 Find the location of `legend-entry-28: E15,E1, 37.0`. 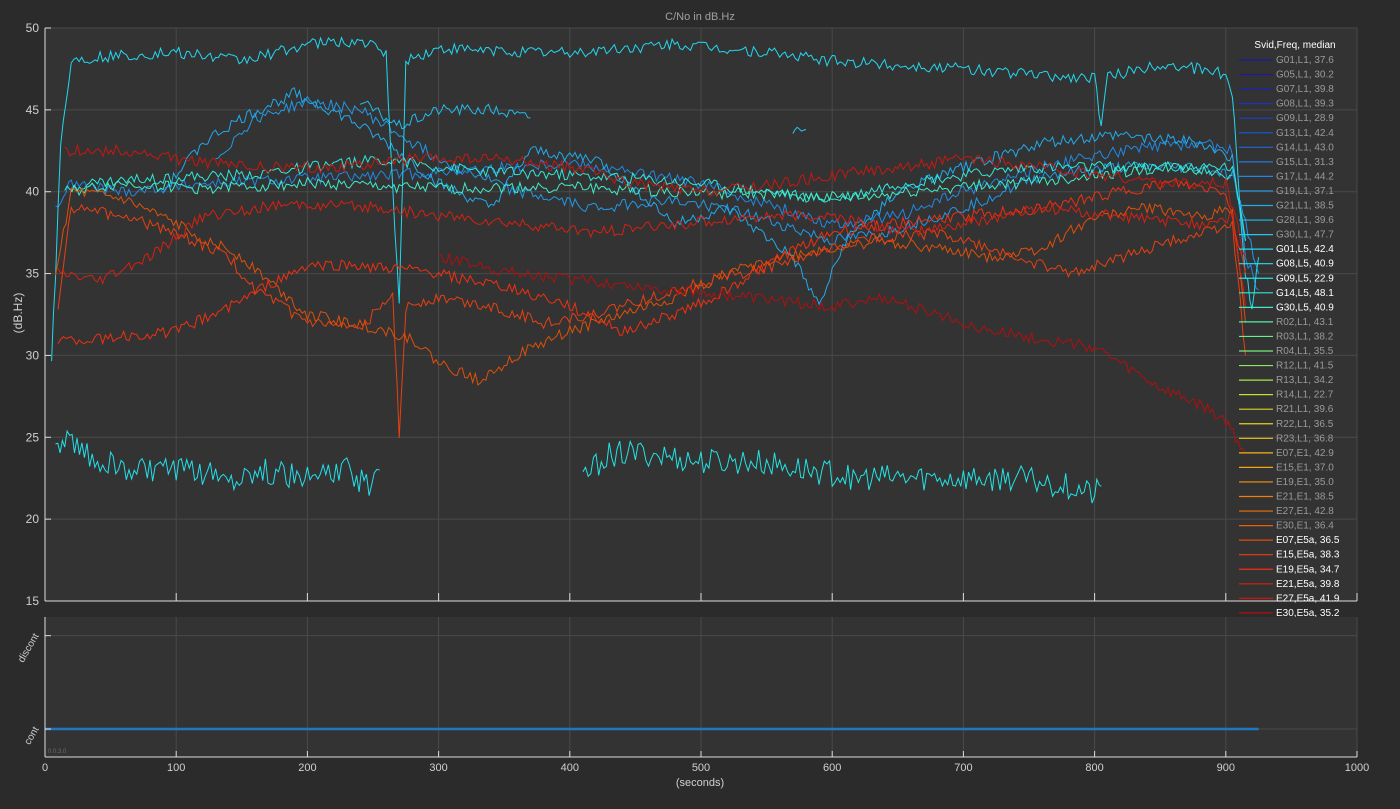

legend-entry-28: E15,E1, 37.0 is located at coordinates (1305, 467).